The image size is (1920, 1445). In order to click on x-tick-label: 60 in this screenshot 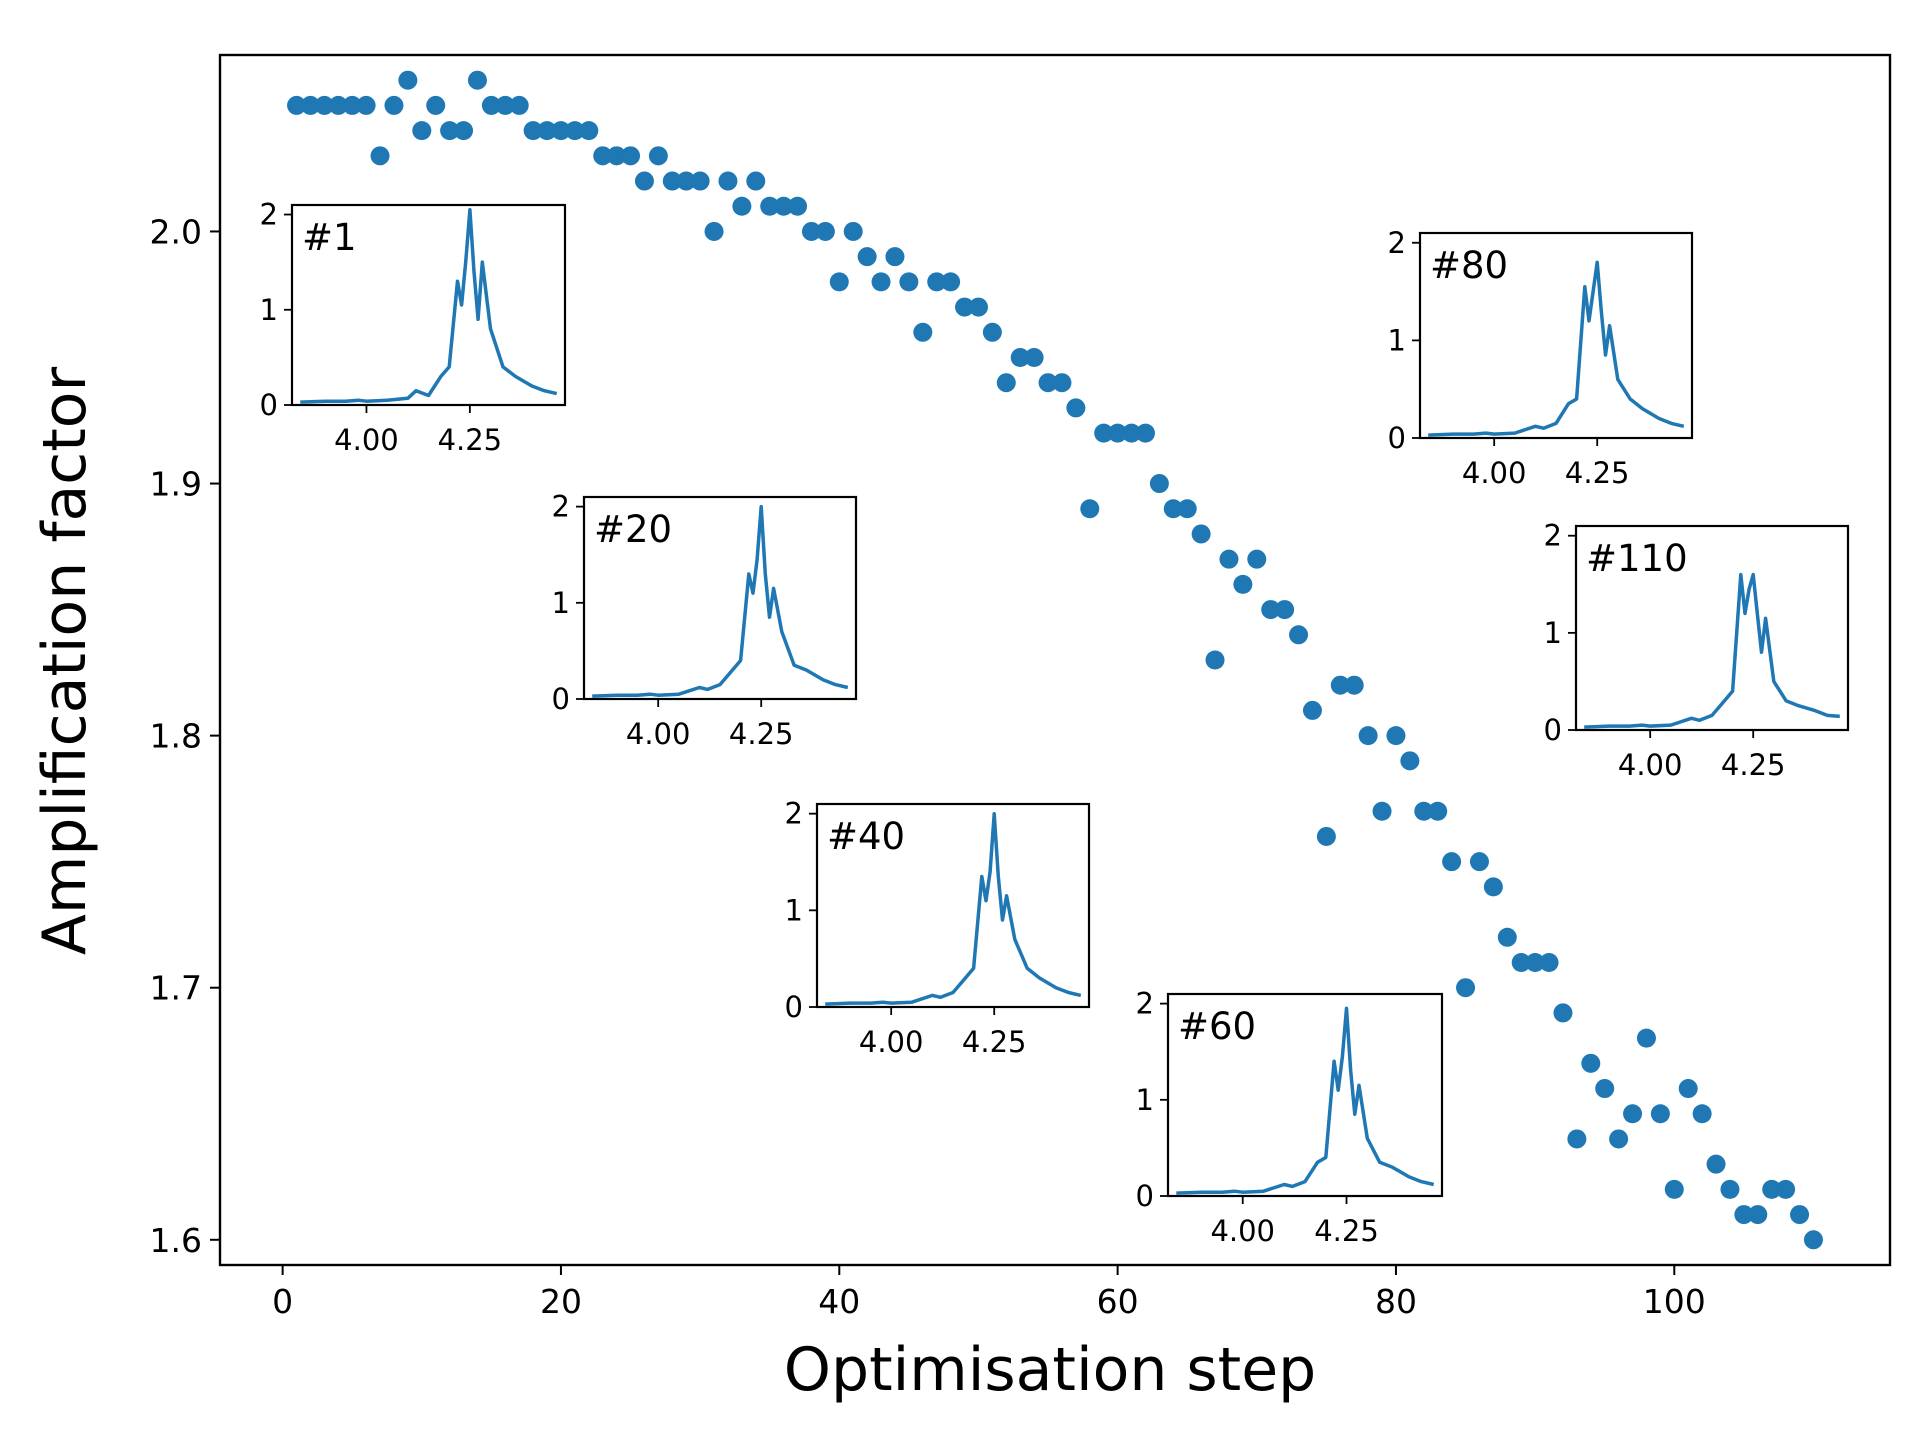, I will do `click(1118, 1301)`.